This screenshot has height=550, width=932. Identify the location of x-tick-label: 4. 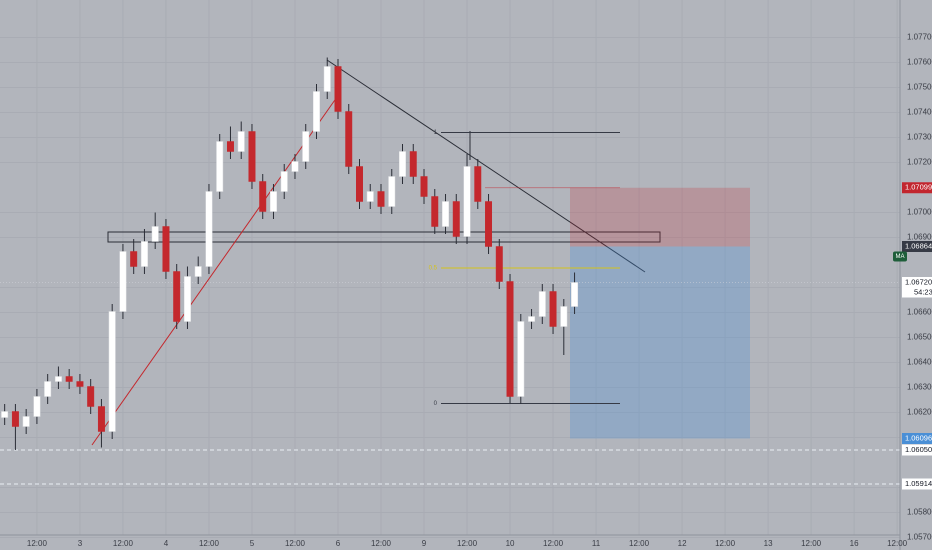
(166, 543).